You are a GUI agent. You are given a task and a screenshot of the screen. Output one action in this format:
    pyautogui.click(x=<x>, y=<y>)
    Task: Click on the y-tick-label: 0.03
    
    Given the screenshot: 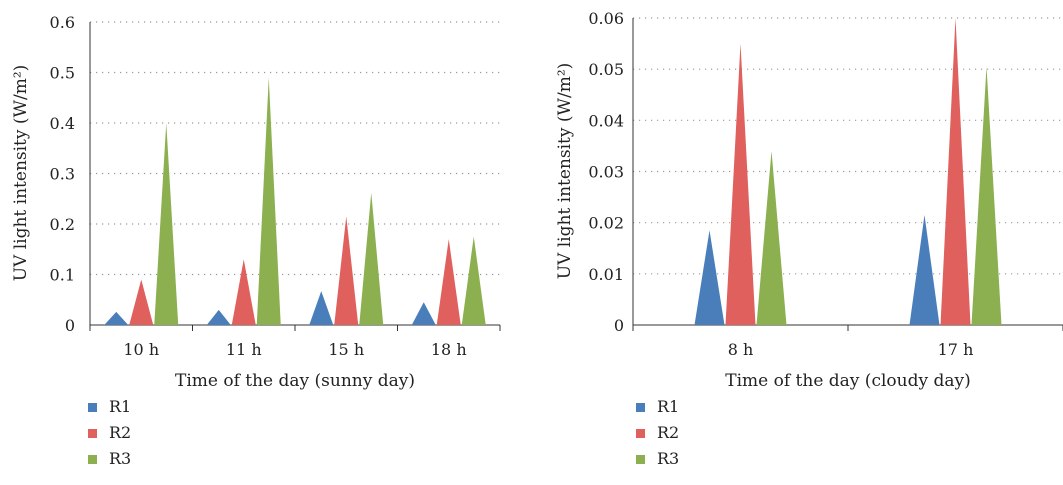 What is the action you would take?
    pyautogui.click(x=606, y=172)
    